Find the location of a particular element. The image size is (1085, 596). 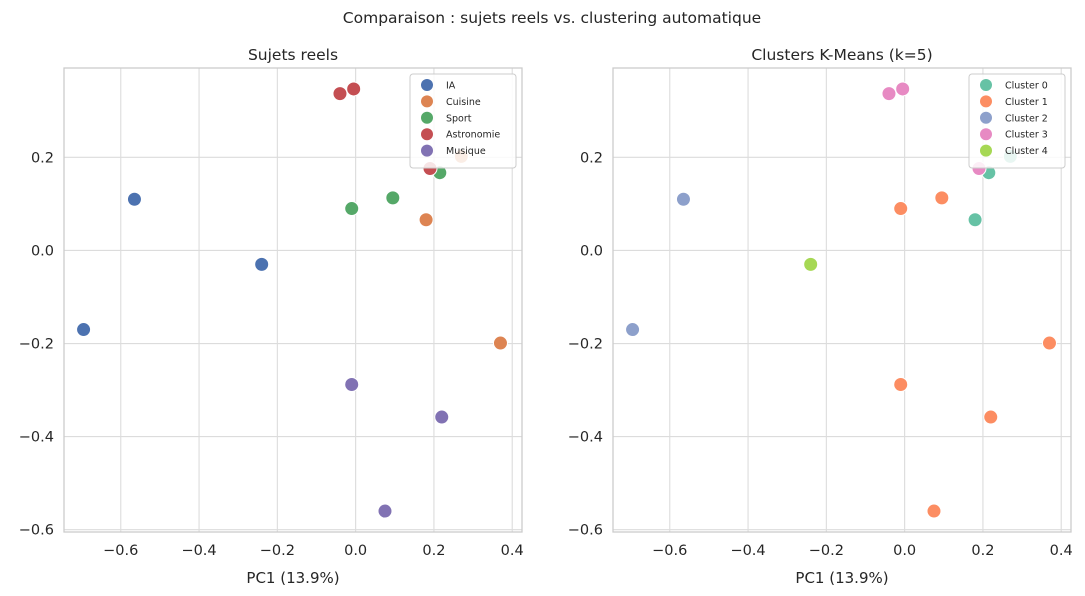

legend-label: Astronomie is located at coordinates (473, 135).